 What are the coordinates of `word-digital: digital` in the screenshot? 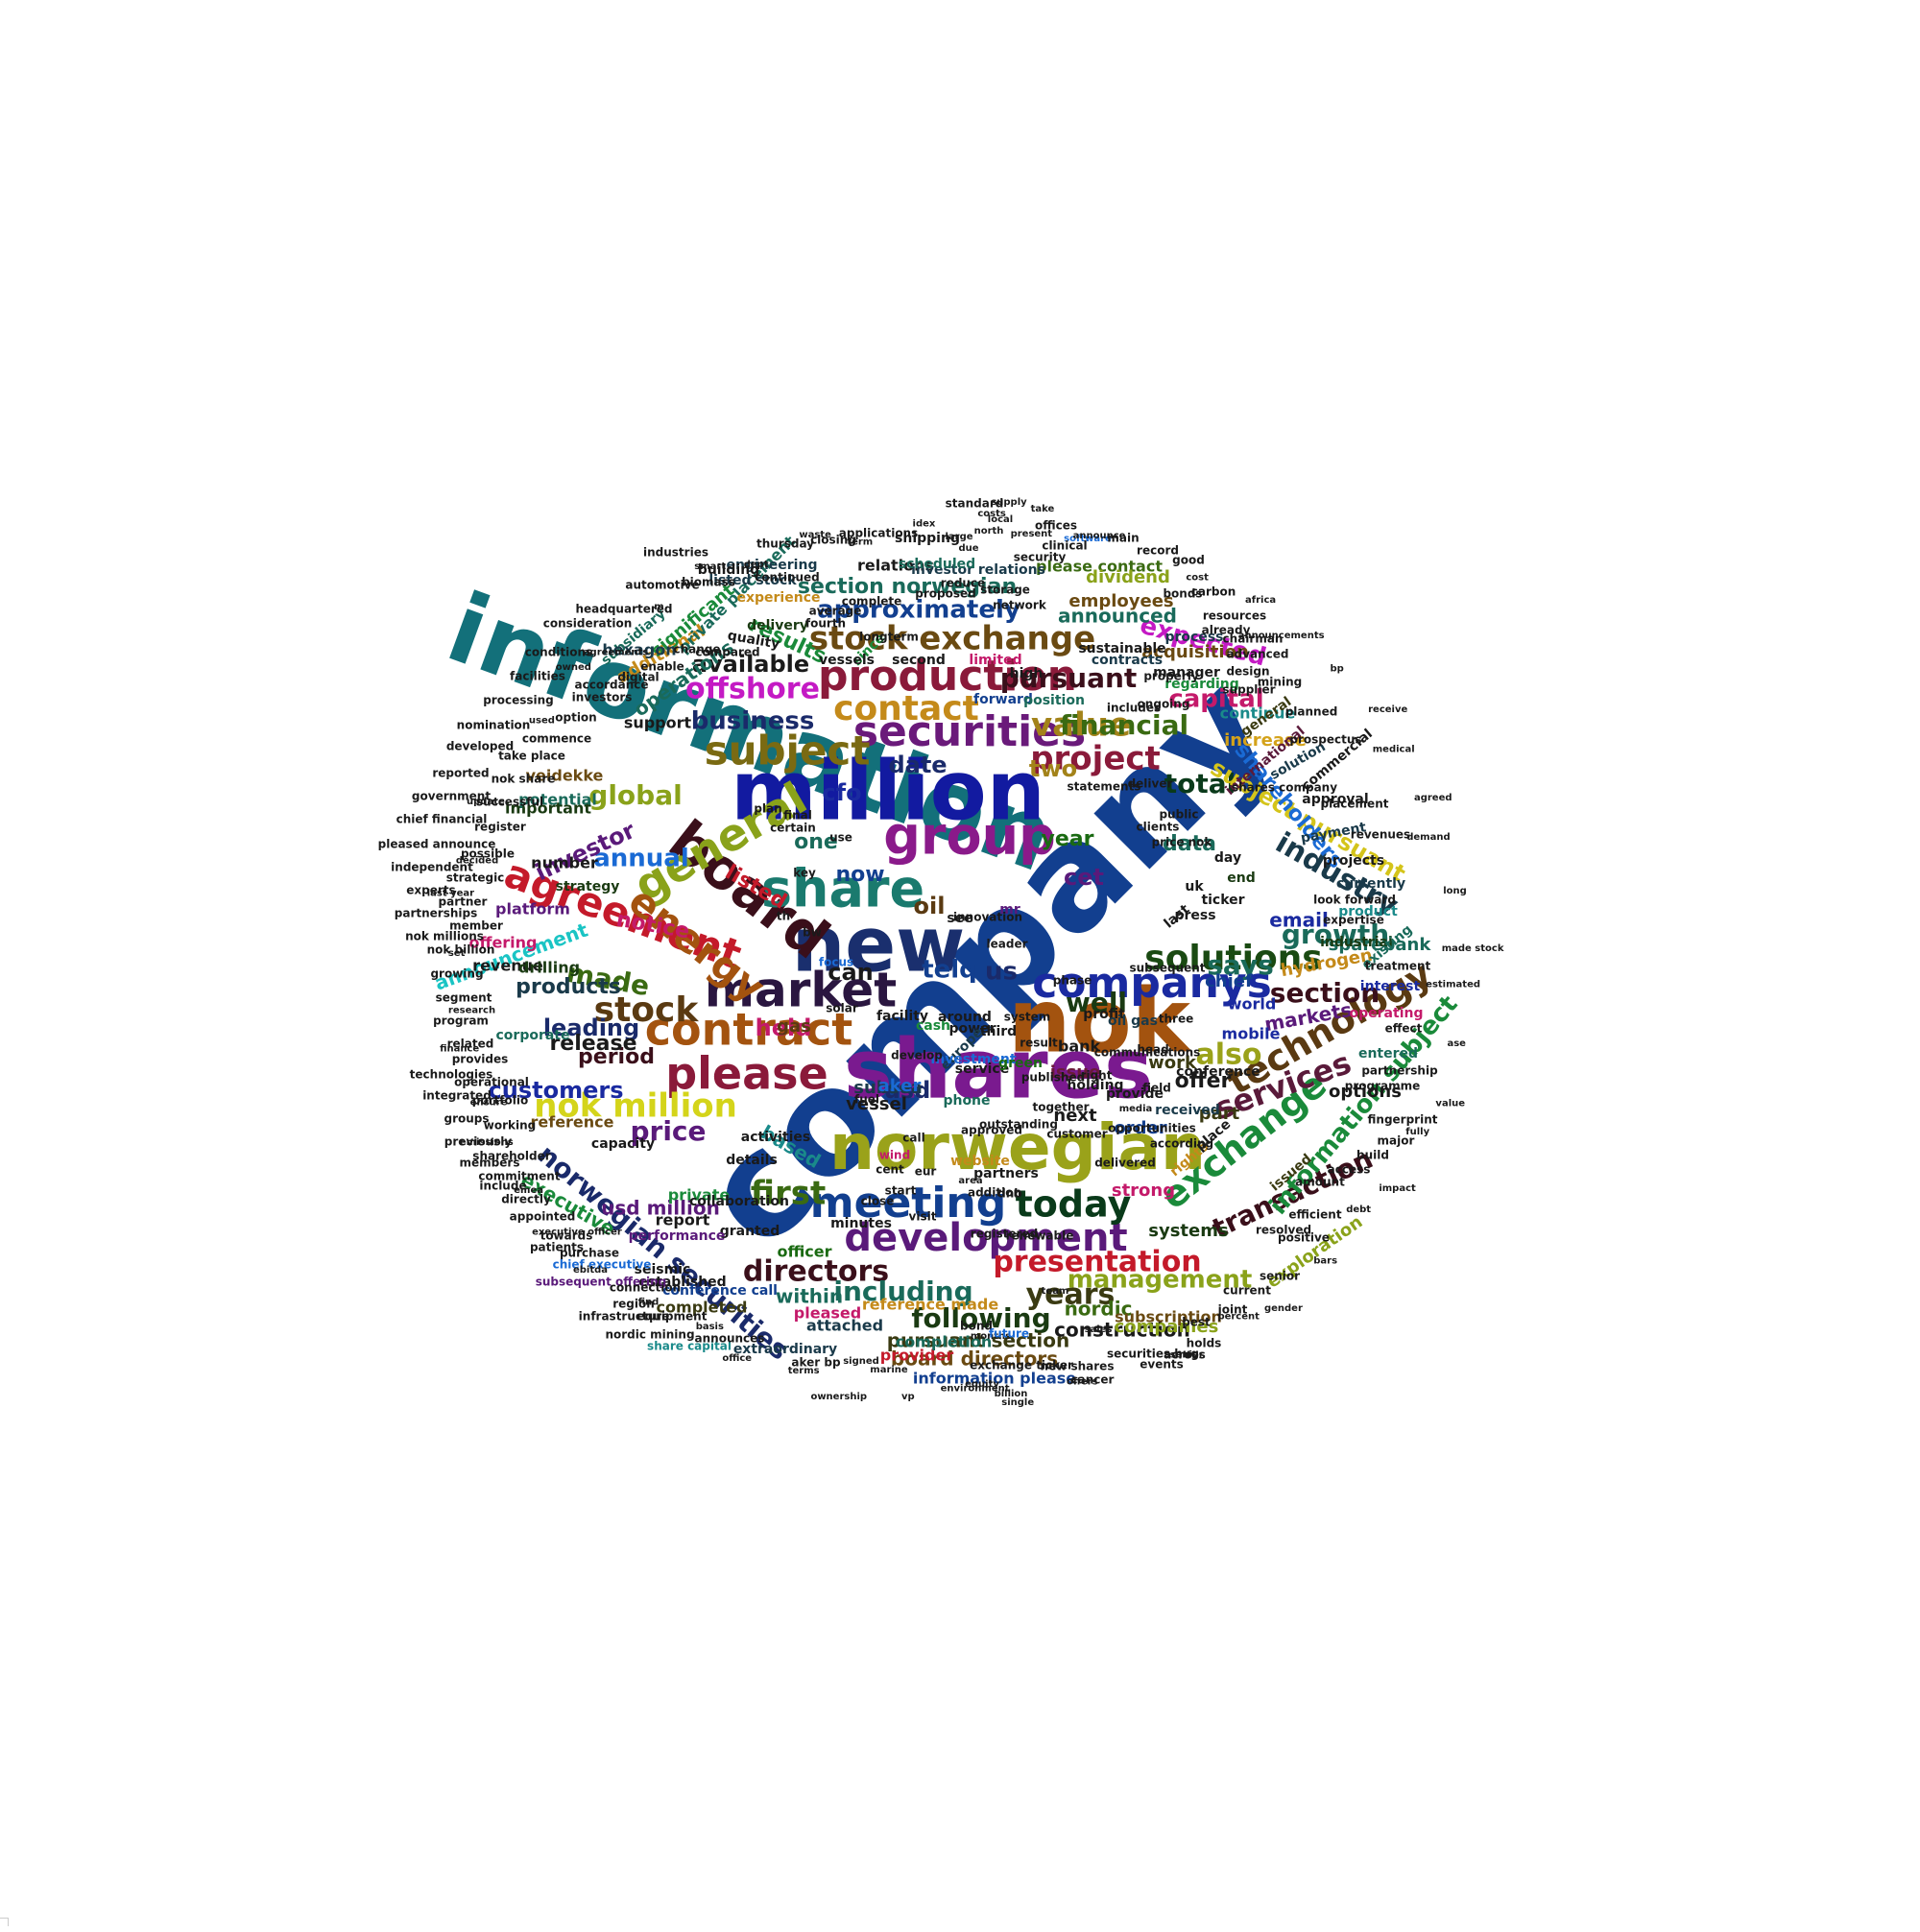 It's located at (638, 677).